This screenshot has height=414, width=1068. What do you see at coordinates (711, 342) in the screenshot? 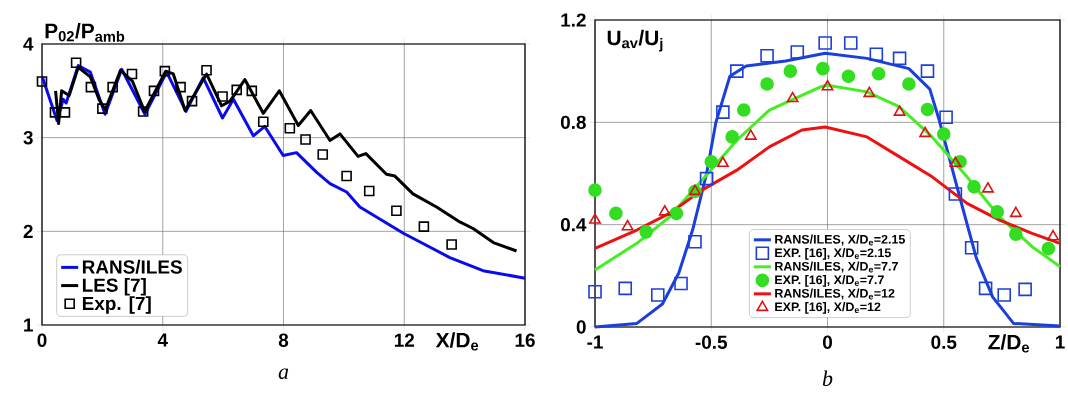
I see `x-tick-label: -0.5` at bounding box center [711, 342].